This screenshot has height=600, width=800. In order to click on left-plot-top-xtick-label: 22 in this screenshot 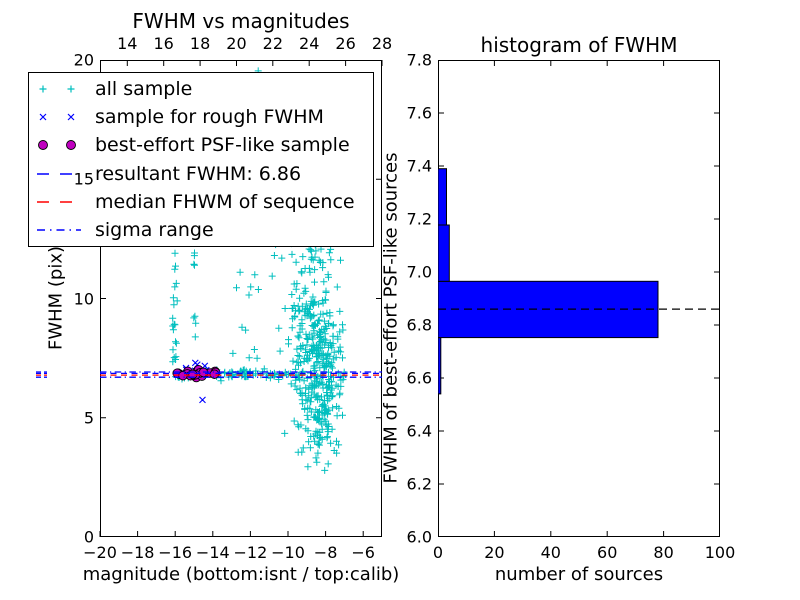, I will do `click(273, 43)`.